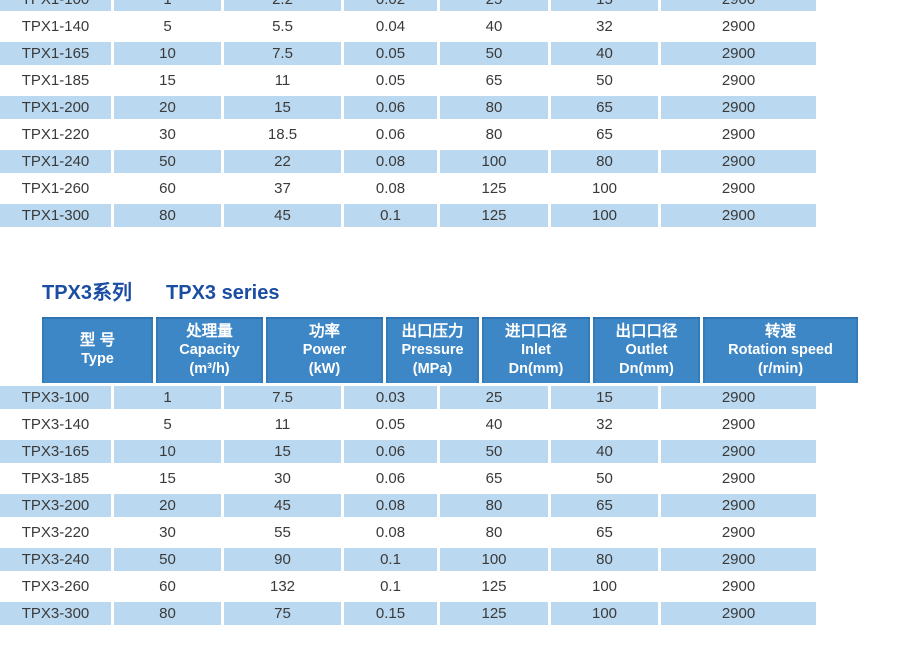  Describe the element at coordinates (494, 478) in the screenshot. I see `cell-inlet: 65` at that location.